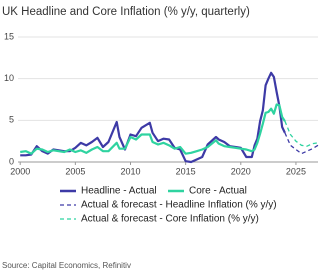  What do you see at coordinates (119, 191) in the screenshot?
I see `legend-label: Headline - Actual` at bounding box center [119, 191].